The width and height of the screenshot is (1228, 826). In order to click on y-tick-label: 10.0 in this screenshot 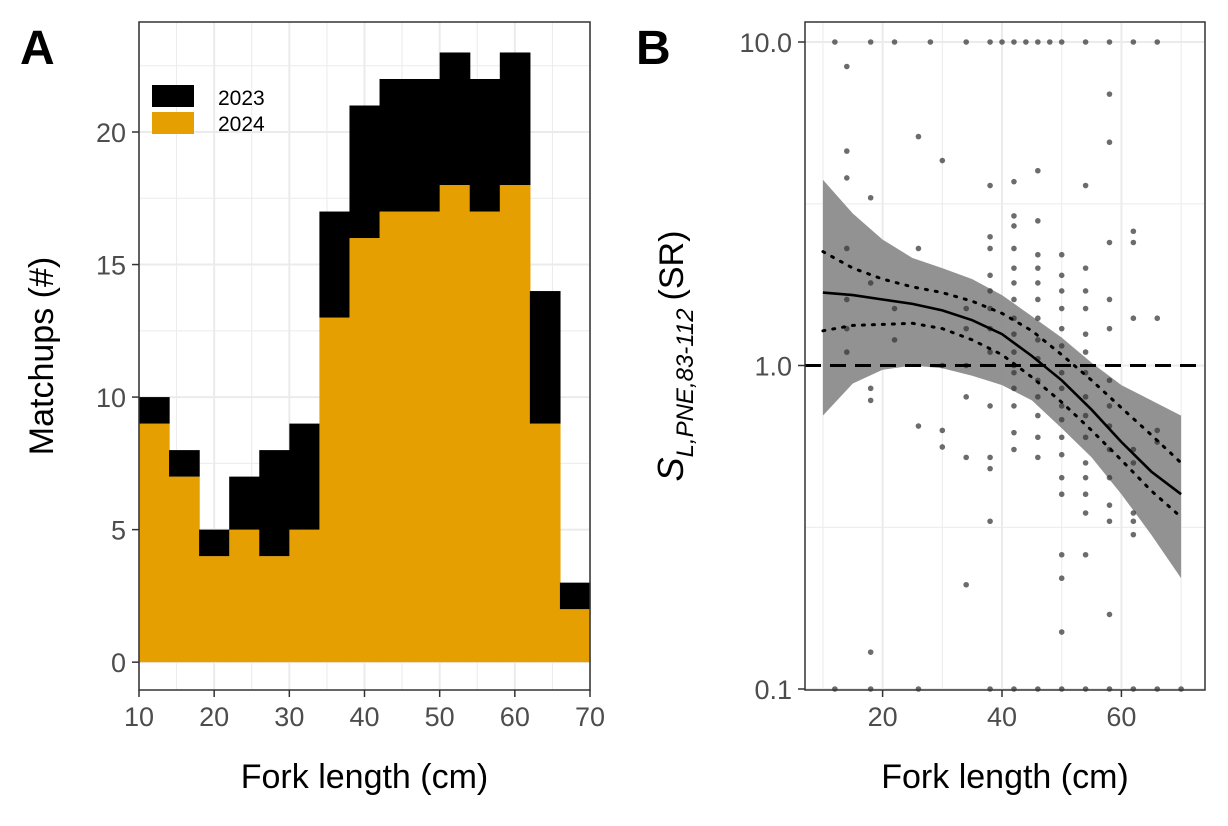, I will do `click(765, 43)`.